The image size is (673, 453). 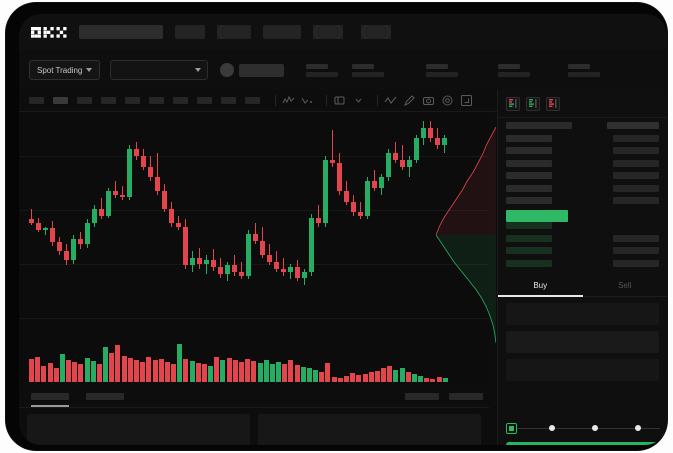 What do you see at coordinates (121, 32) in the screenshot?
I see `global-search-input` at bounding box center [121, 32].